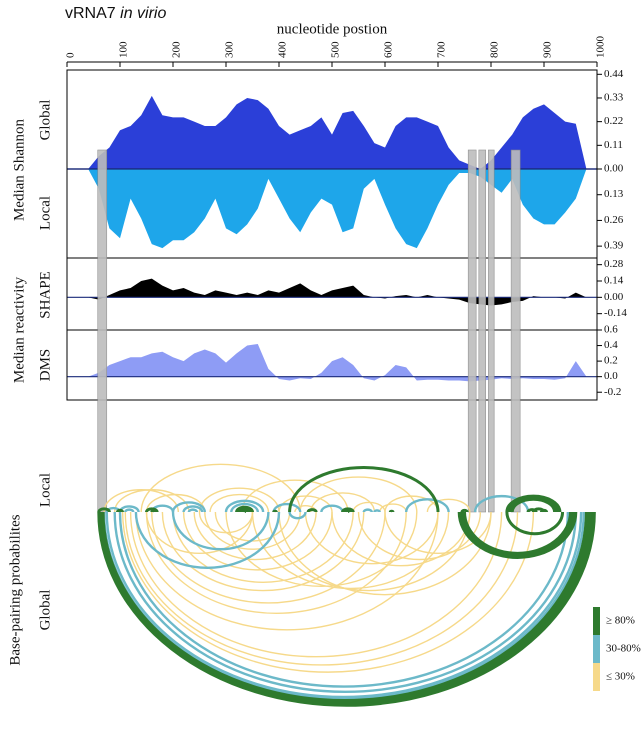  I want to click on x-tick-label: 800, so click(495, 49).